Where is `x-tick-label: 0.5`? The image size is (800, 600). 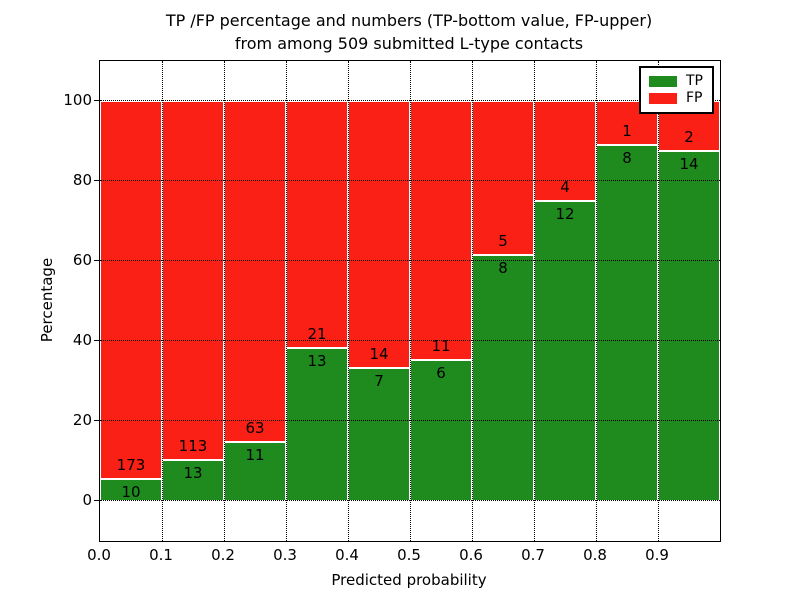 x-tick-label: 0.5 is located at coordinates (409, 555).